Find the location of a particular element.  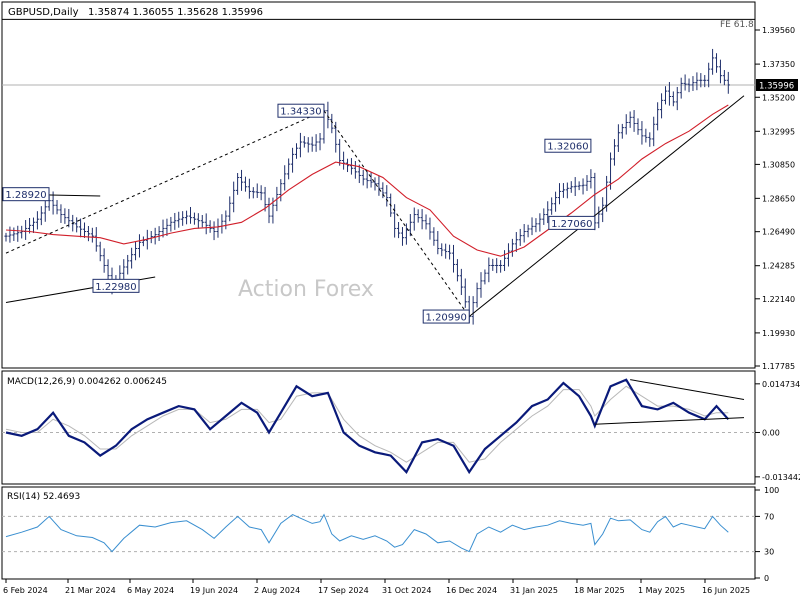

ohlc-label: 1.35874 1.36055 1.35628 1.35996 is located at coordinates (175, 12).